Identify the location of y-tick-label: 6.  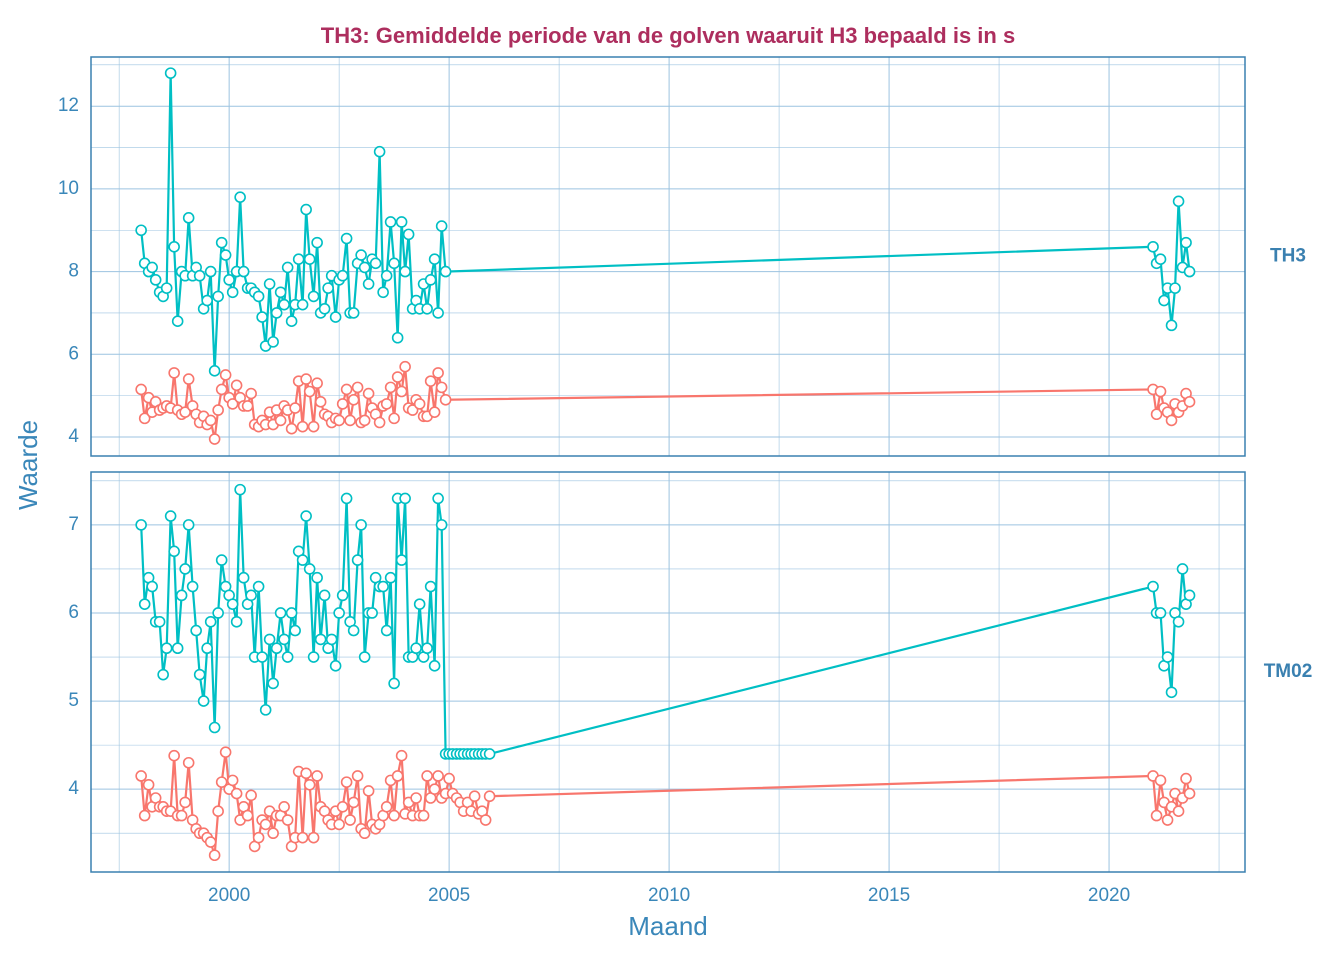
(73, 612).